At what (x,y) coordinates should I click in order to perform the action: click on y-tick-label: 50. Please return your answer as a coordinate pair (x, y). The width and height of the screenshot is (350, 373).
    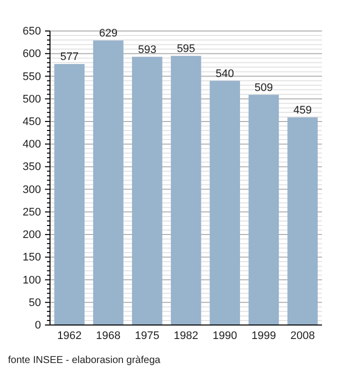
    Looking at the image, I should click on (34, 302).